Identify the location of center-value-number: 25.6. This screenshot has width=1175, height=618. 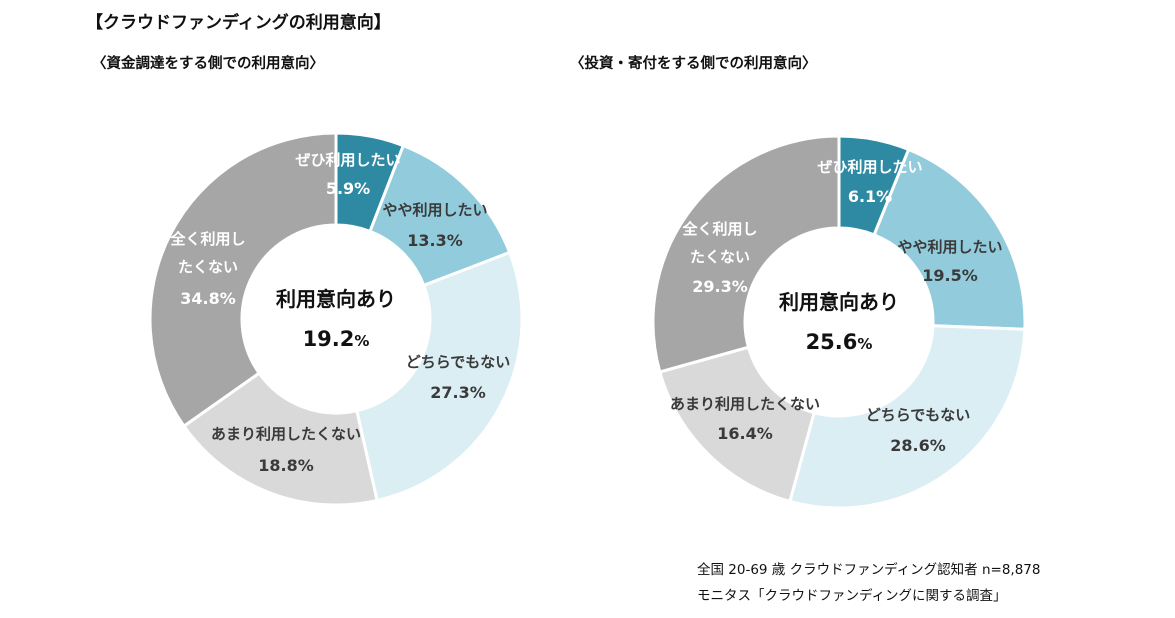
(832, 342).